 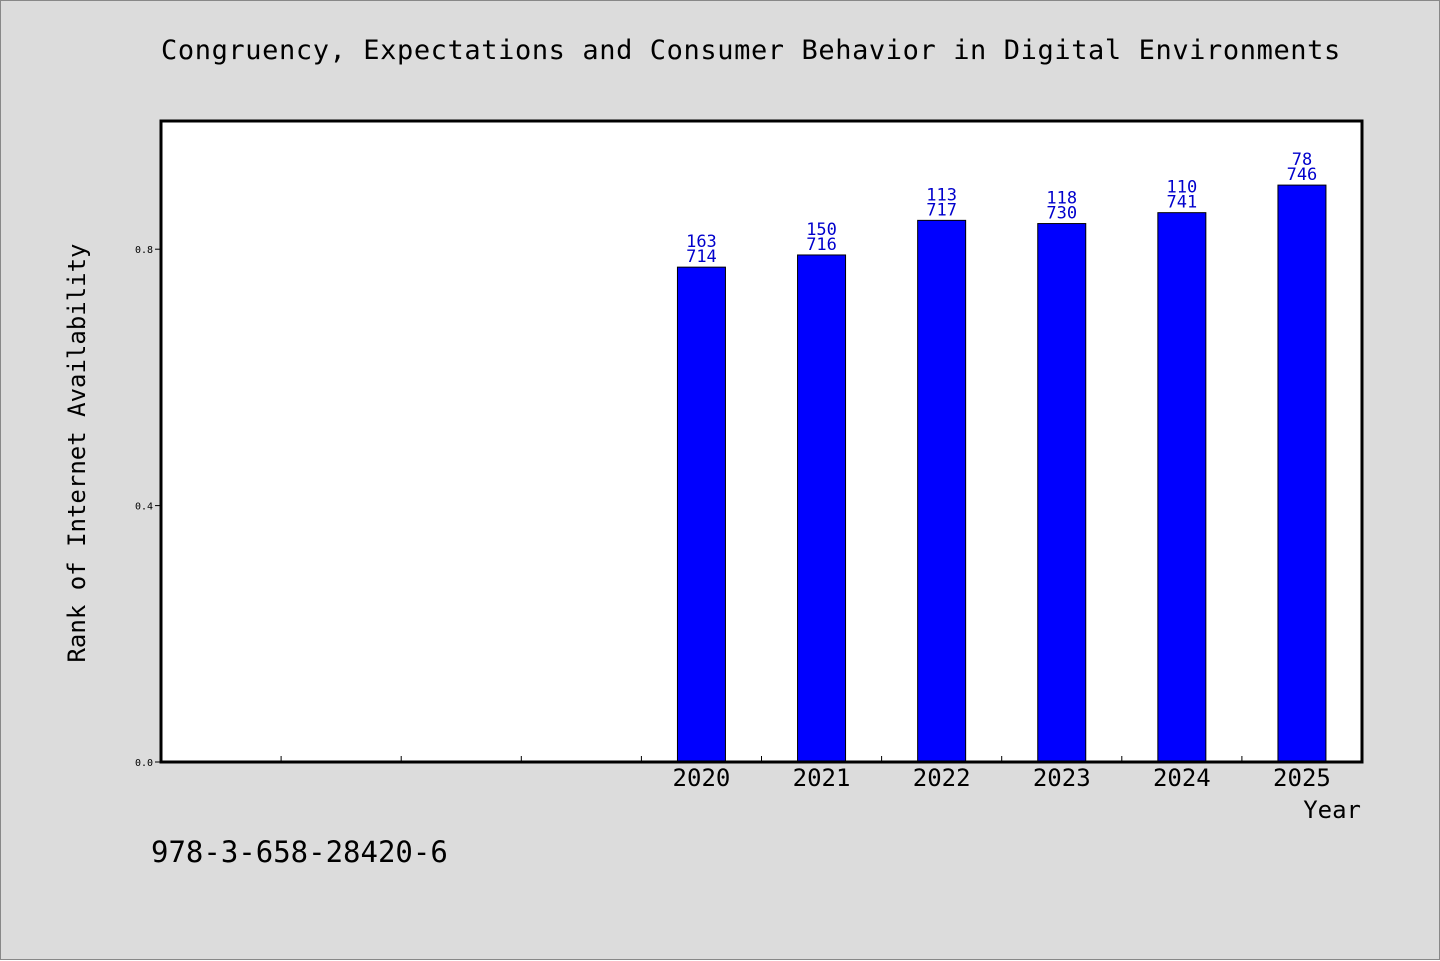 What do you see at coordinates (942, 491) in the screenshot?
I see `bar-2022` at bounding box center [942, 491].